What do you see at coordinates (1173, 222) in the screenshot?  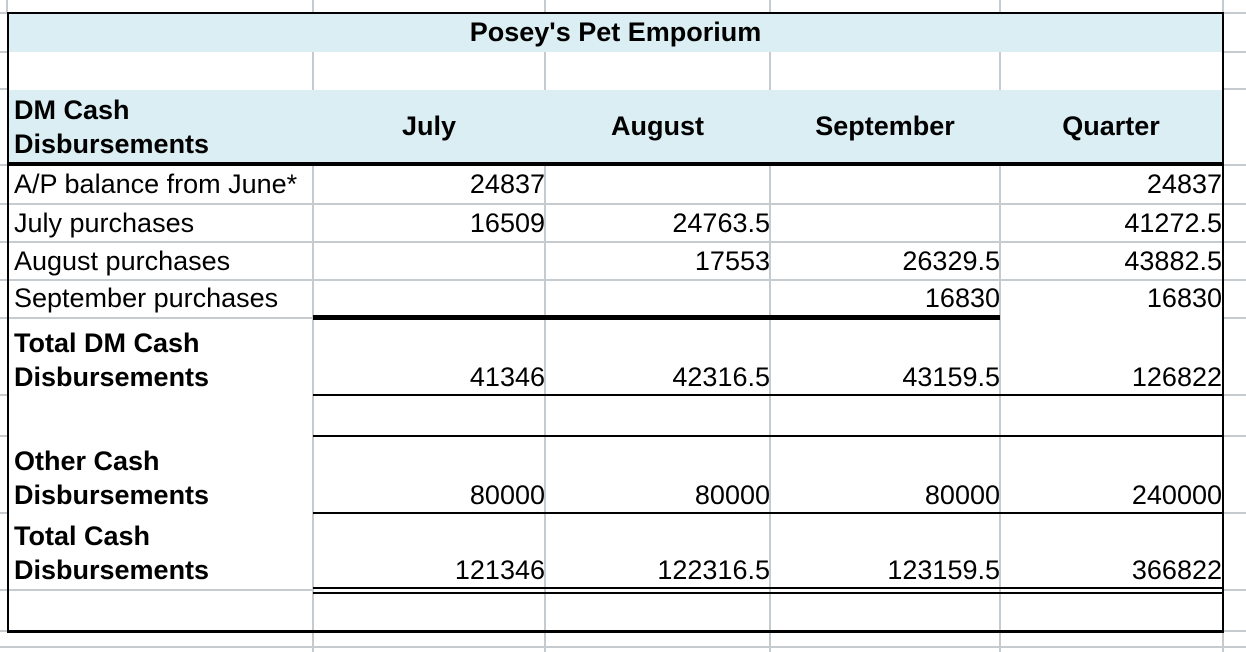 I see `cell-julyp-quarter: 41272.5` at bounding box center [1173, 222].